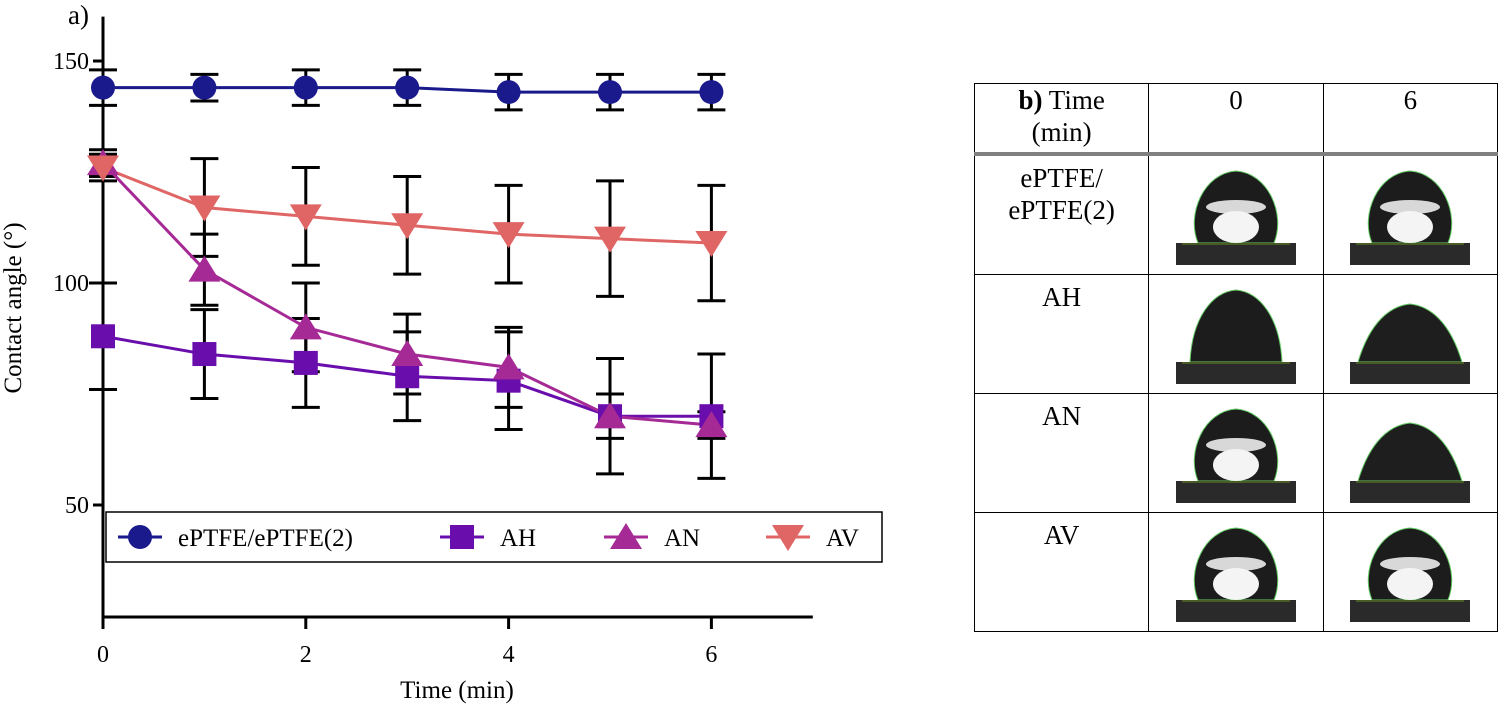 The height and width of the screenshot is (711, 1500). What do you see at coordinates (1061, 210) in the screenshot?
I see `row-label-line2: ePTFE(2)` at bounding box center [1061, 210].